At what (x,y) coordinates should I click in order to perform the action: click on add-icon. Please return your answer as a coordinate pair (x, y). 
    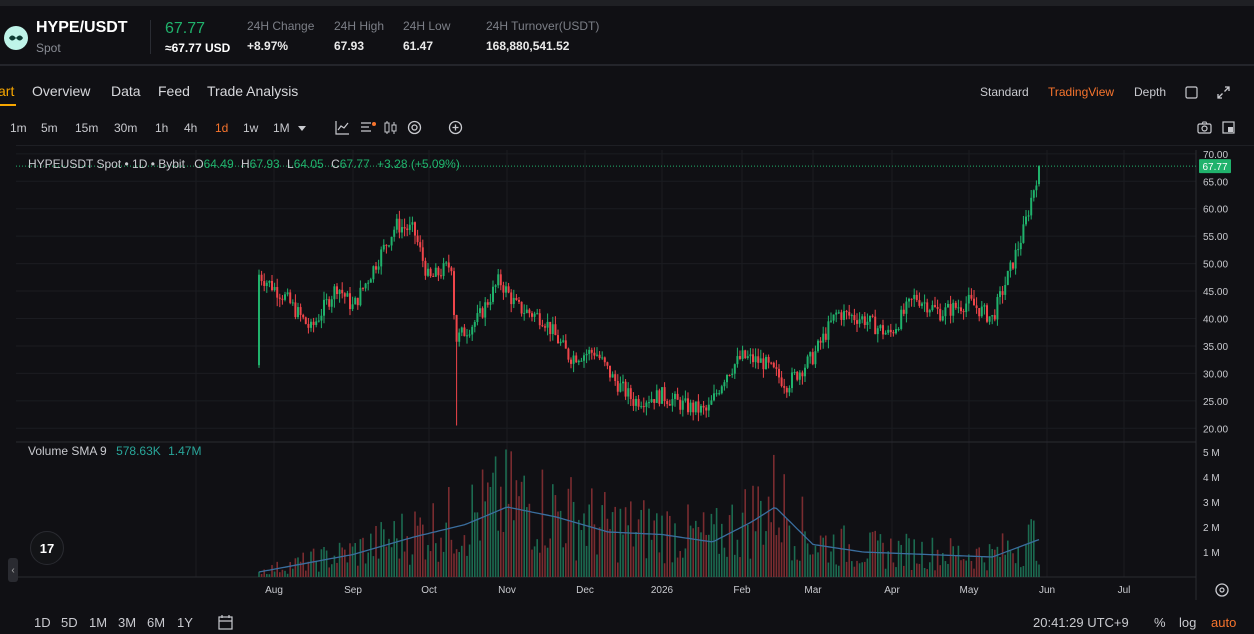
    Looking at the image, I should click on (455, 127).